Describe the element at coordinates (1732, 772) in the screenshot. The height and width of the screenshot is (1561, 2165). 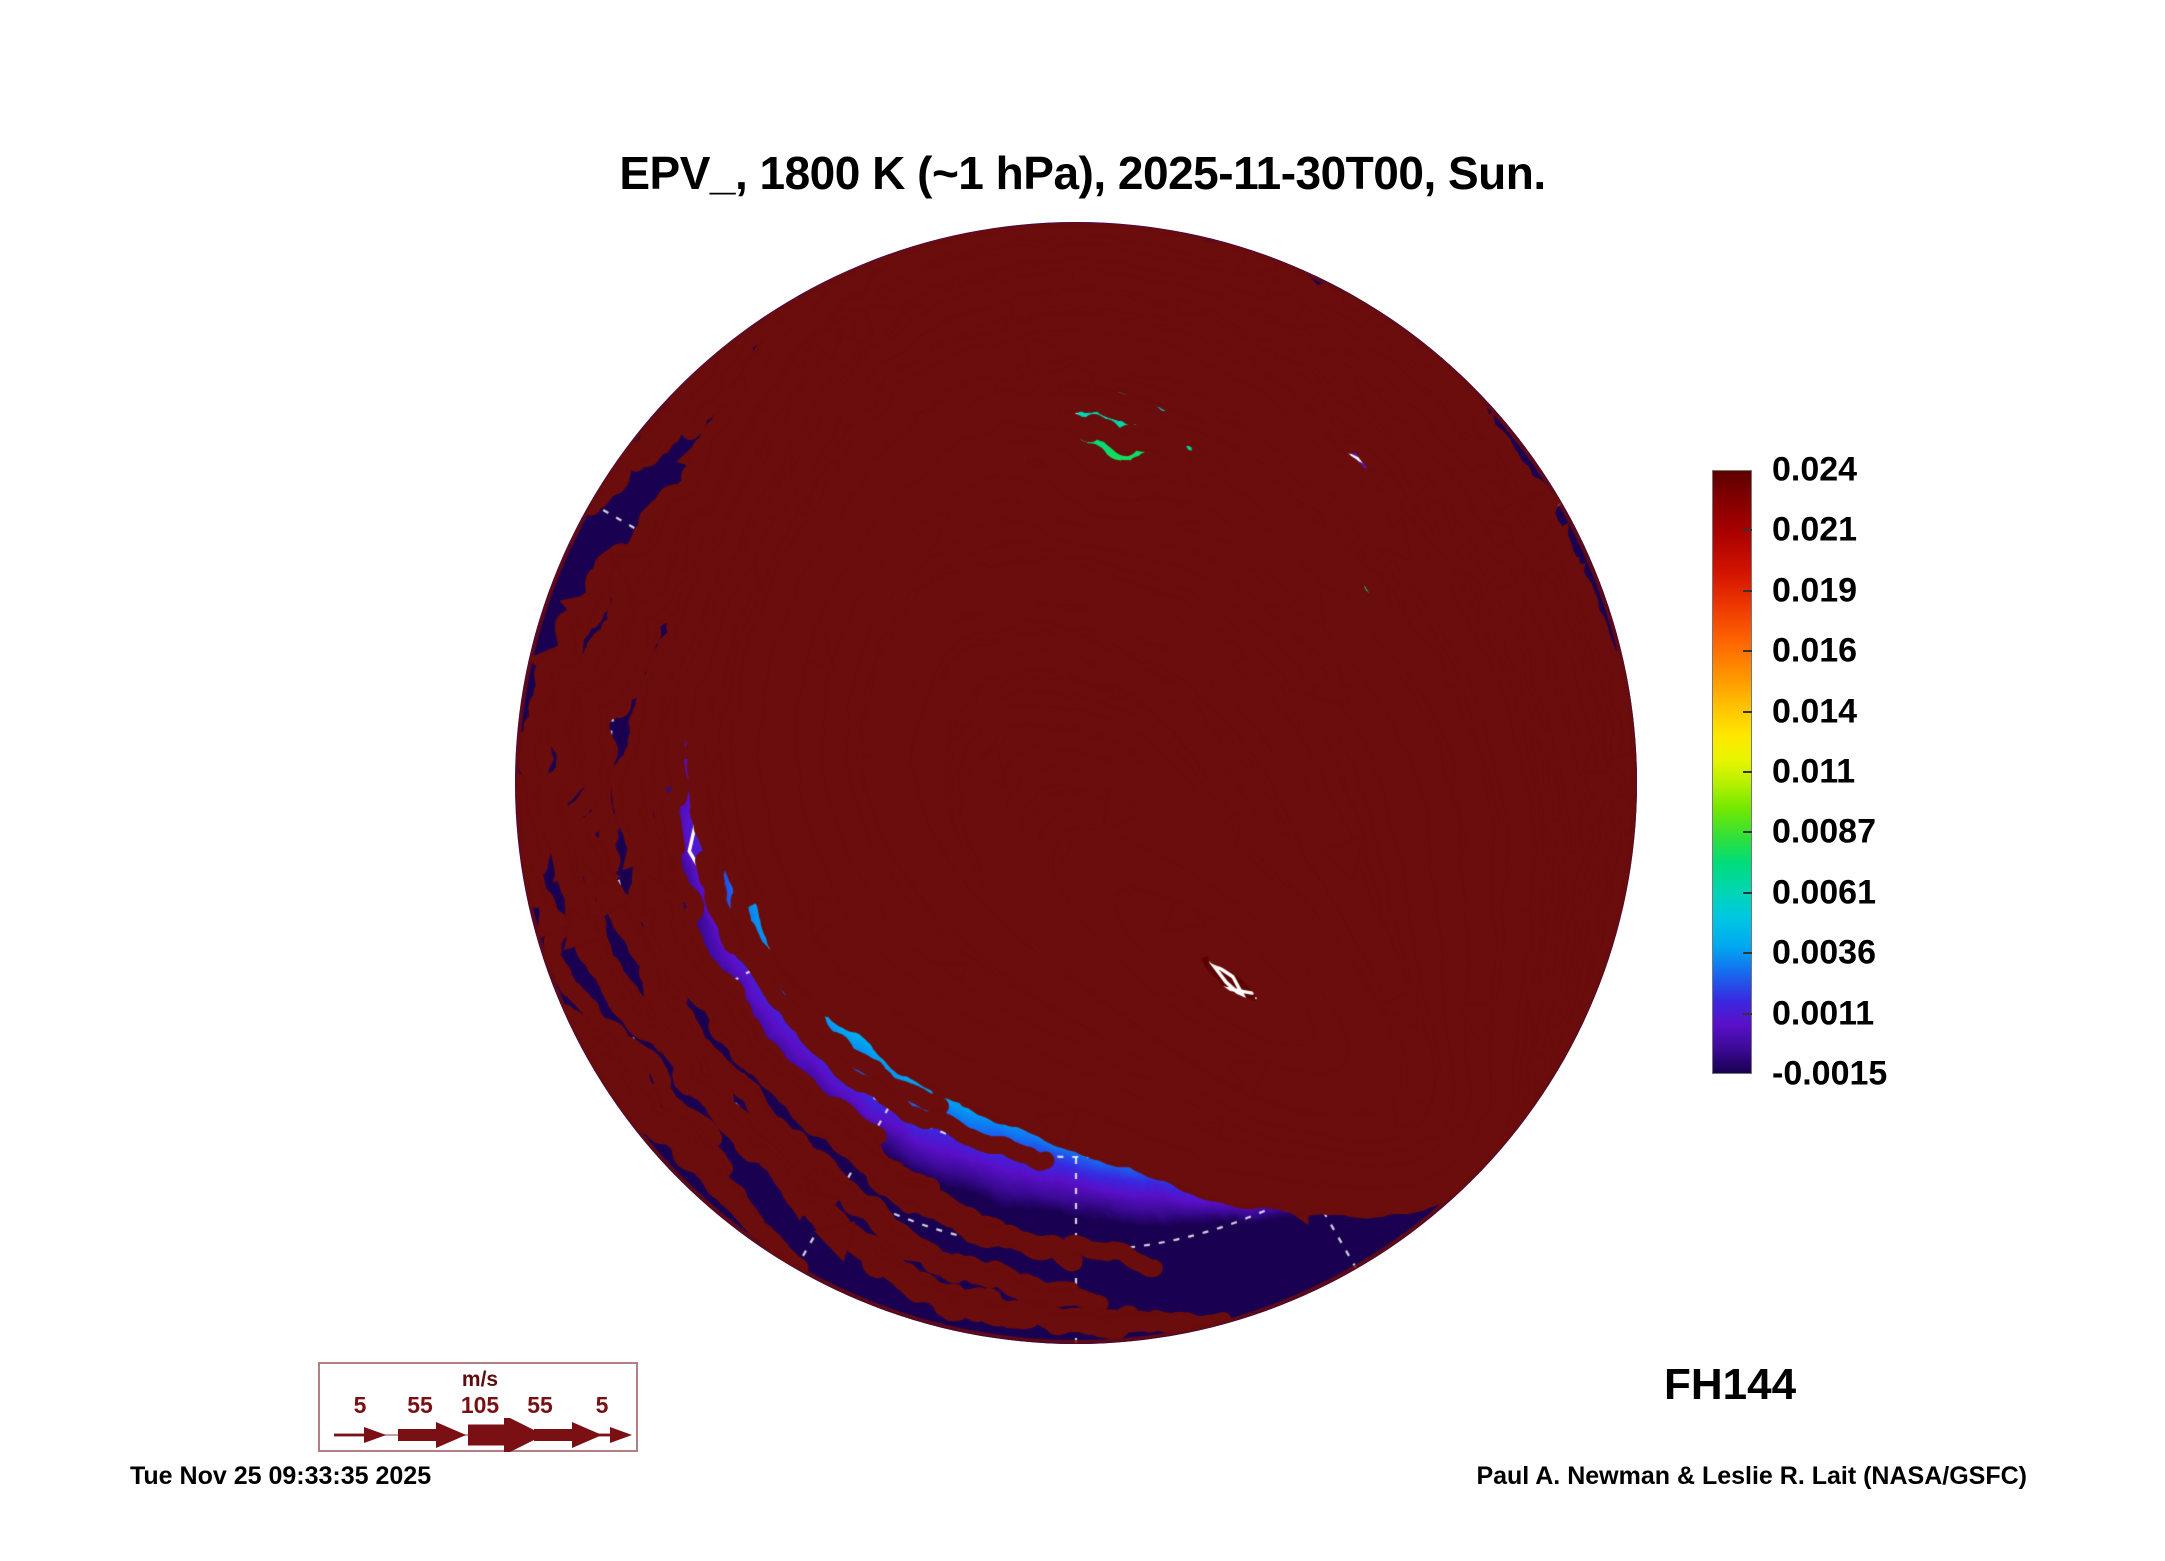
I see `colorbar-ticks` at that location.